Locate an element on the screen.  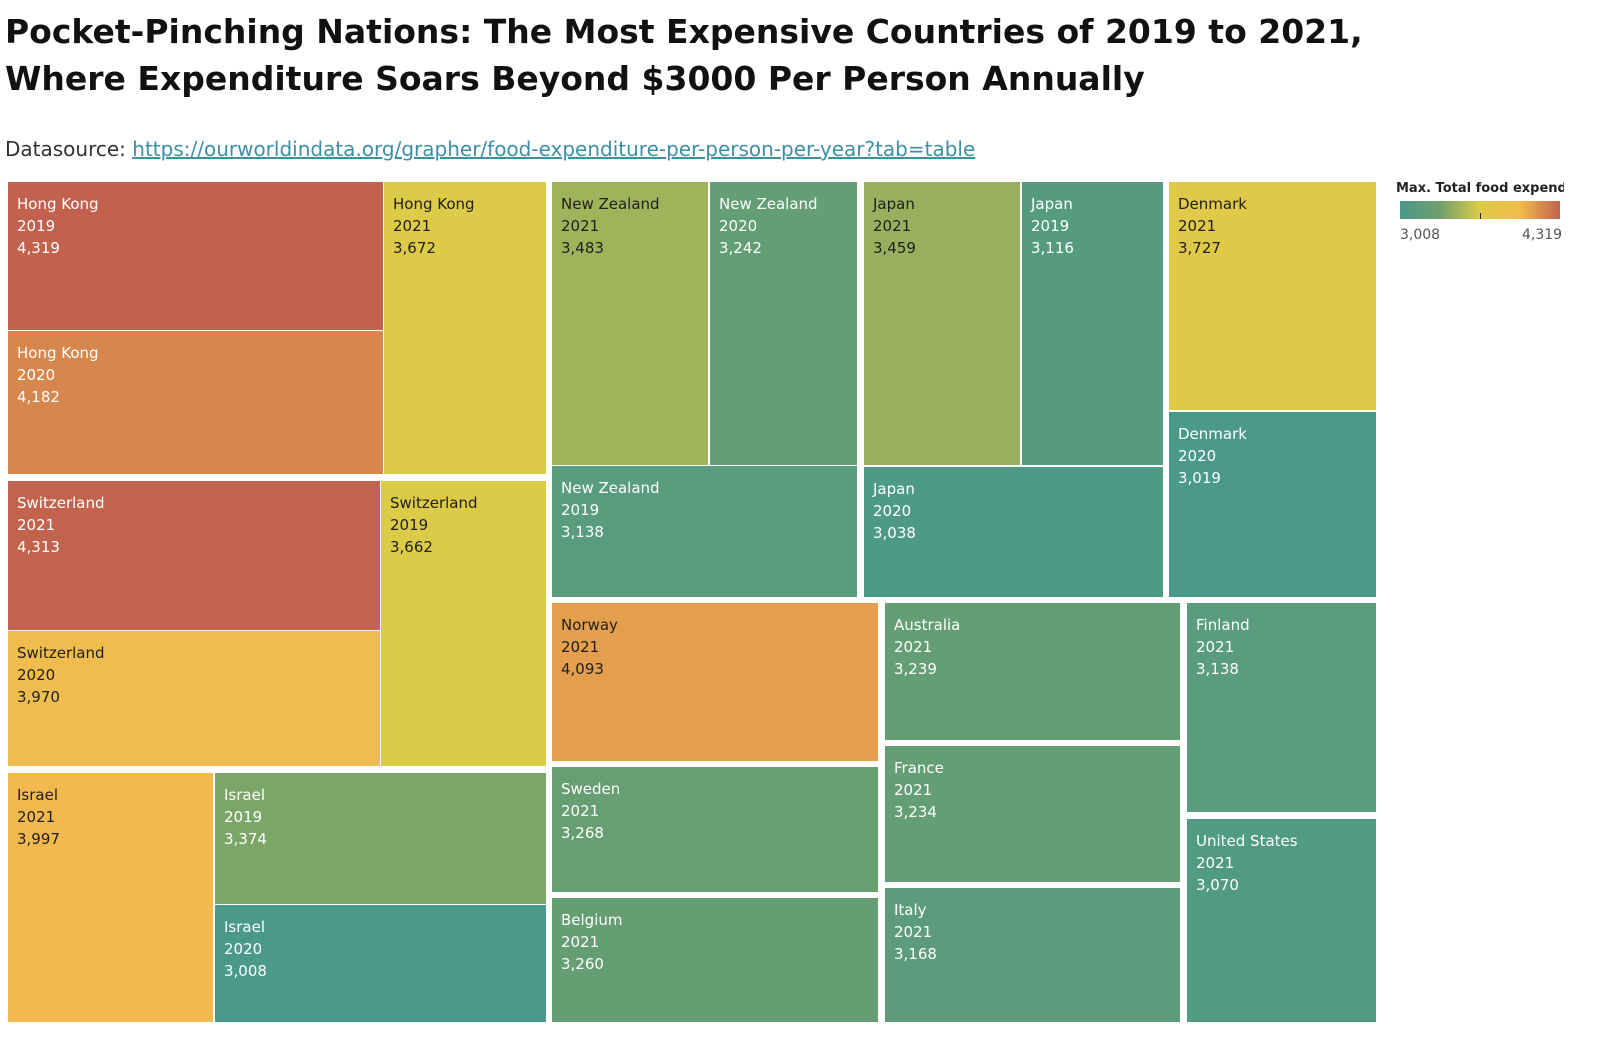
treemap-cell-new-zealand-2021: New Zealand 2021 3,483 is located at coordinates (630, 323).